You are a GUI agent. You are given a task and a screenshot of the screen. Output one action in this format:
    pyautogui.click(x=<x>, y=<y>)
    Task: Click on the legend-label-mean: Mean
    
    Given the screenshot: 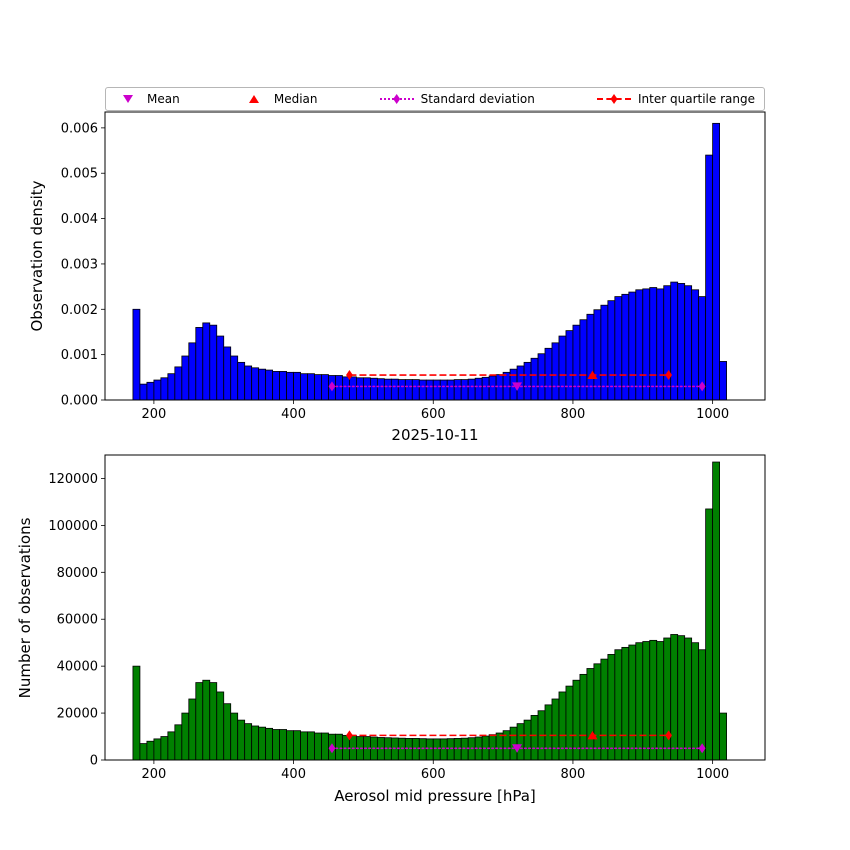 What is the action you would take?
    pyautogui.click(x=163, y=99)
    